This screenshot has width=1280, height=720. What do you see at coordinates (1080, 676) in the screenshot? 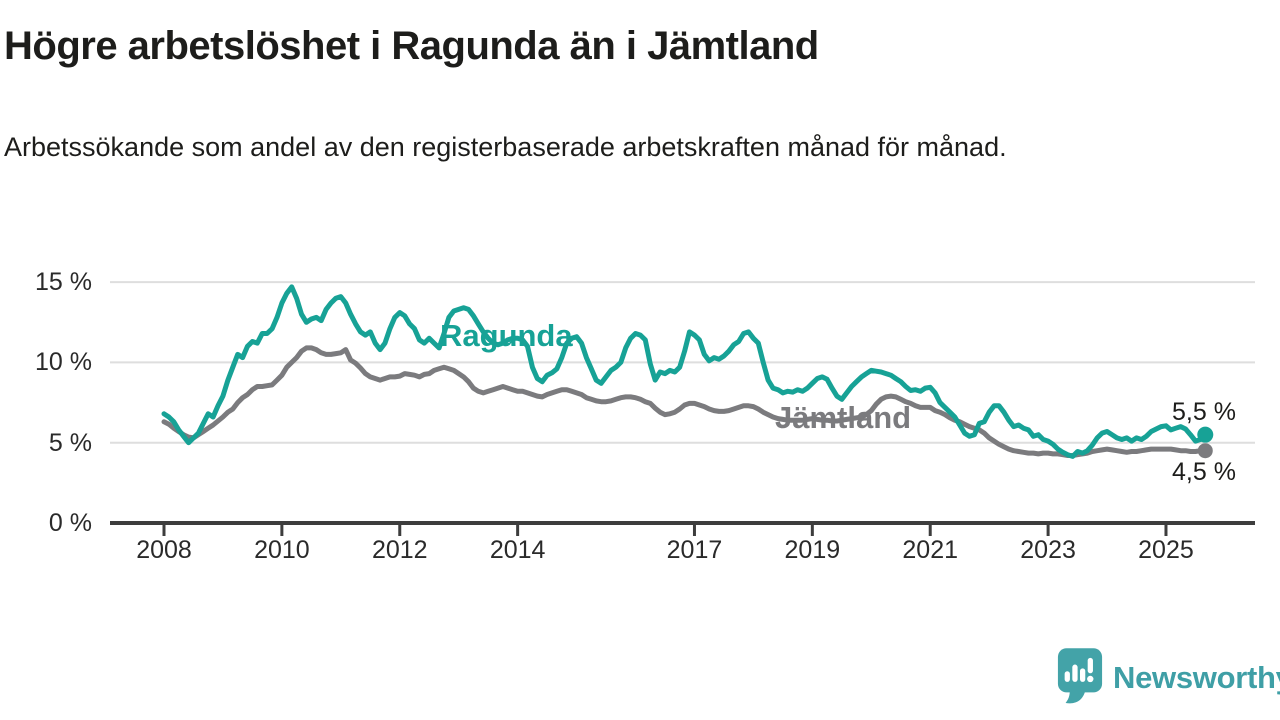
I see `newsworthy-logo-icon` at bounding box center [1080, 676].